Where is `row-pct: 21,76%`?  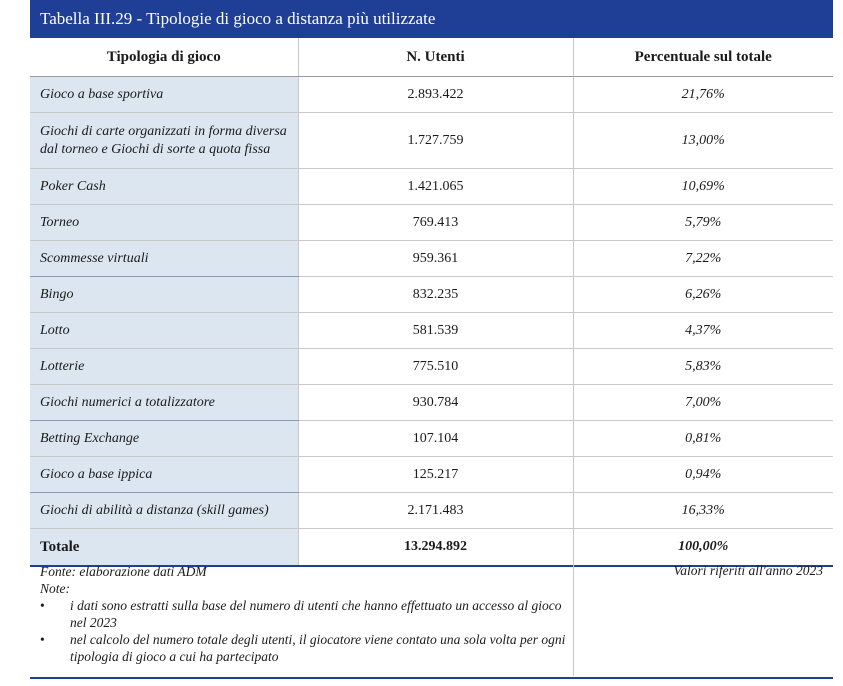
row-pct: 21,76% is located at coordinates (702, 94).